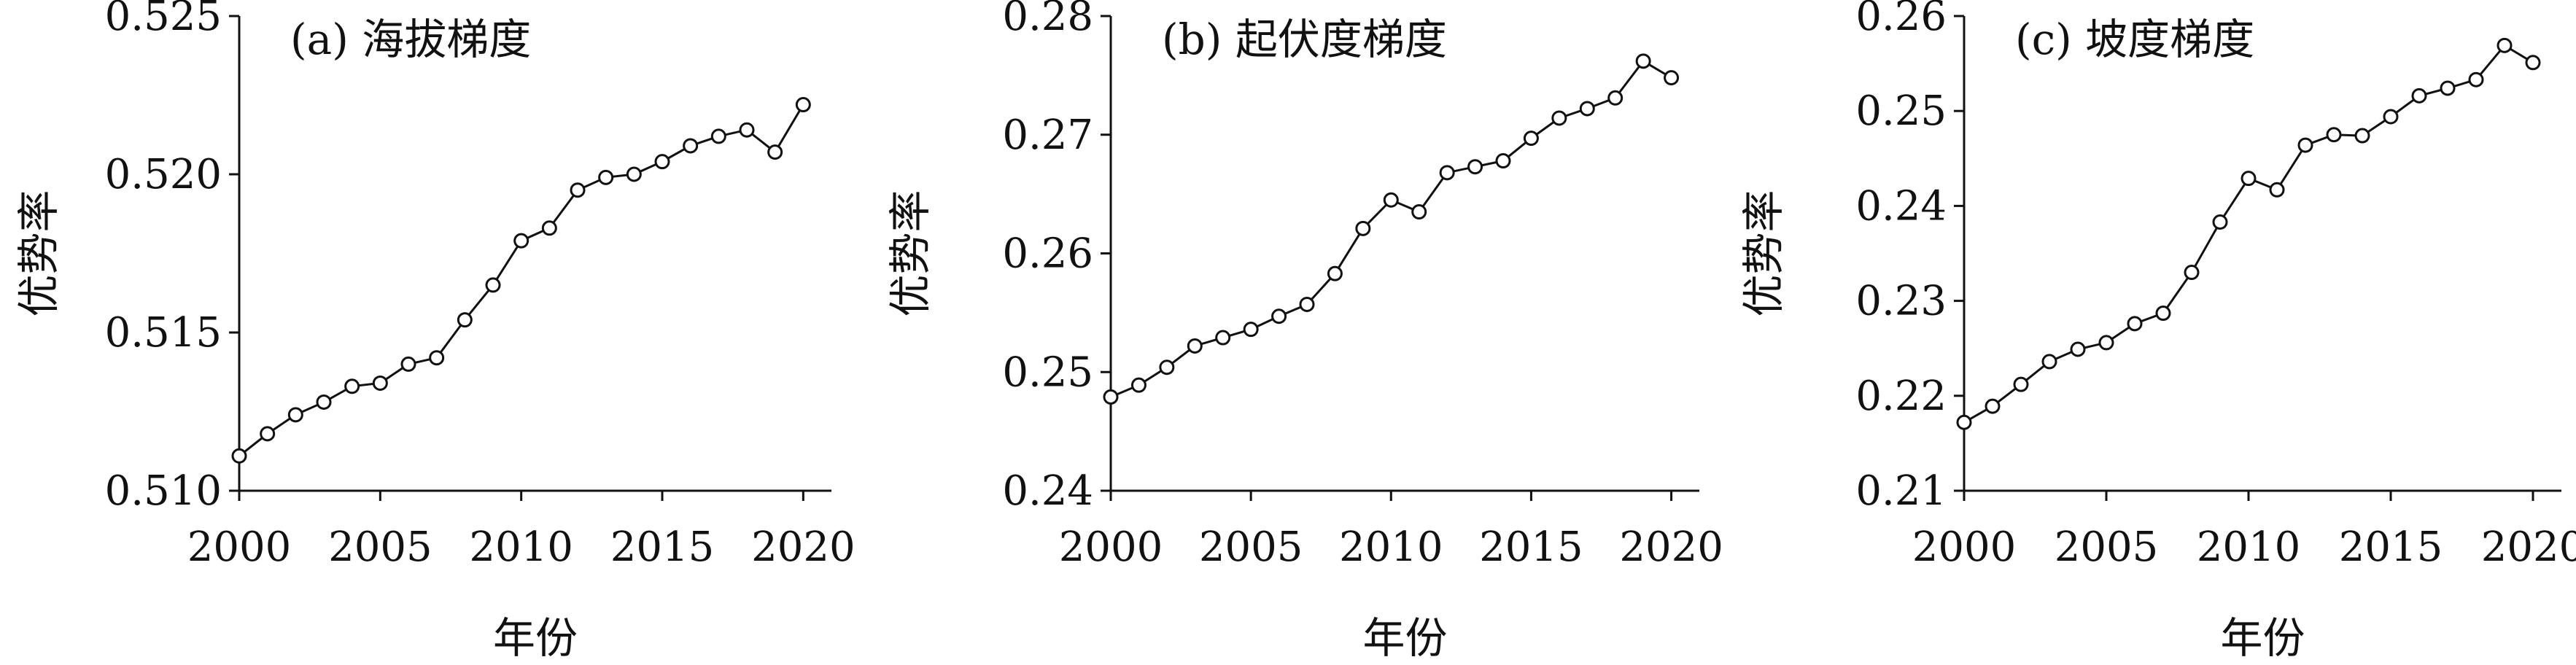 The height and width of the screenshot is (665, 2576). I want to click on y-tick-label: 0.520, so click(164, 174).